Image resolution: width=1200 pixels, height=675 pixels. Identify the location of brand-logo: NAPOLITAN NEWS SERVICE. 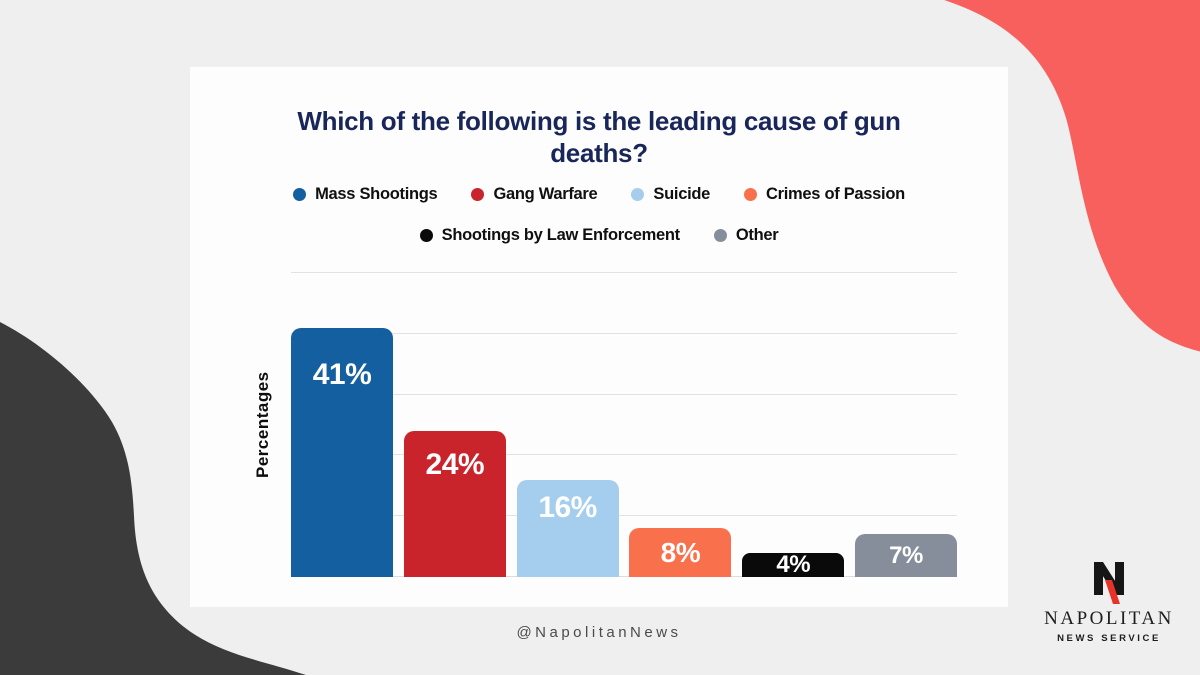
(1109, 603).